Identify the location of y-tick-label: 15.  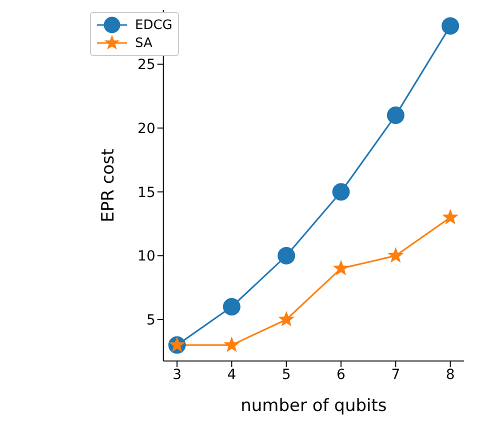
(147, 192).